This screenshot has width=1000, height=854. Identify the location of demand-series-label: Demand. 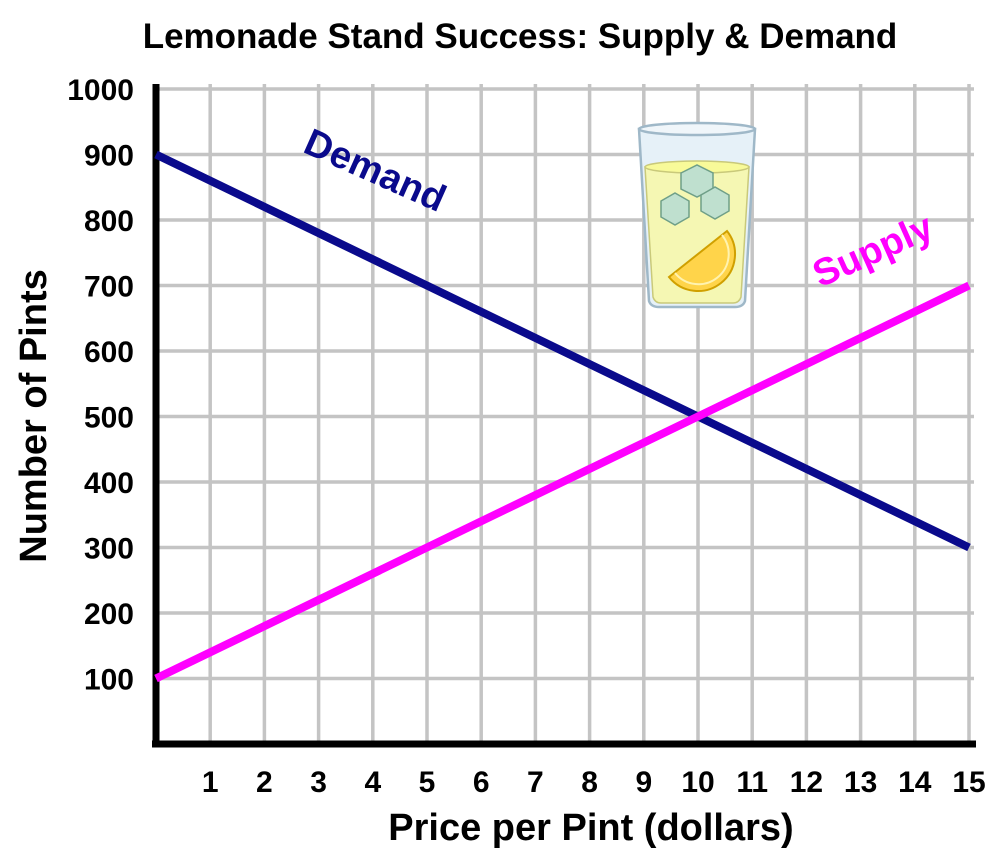
(375, 170).